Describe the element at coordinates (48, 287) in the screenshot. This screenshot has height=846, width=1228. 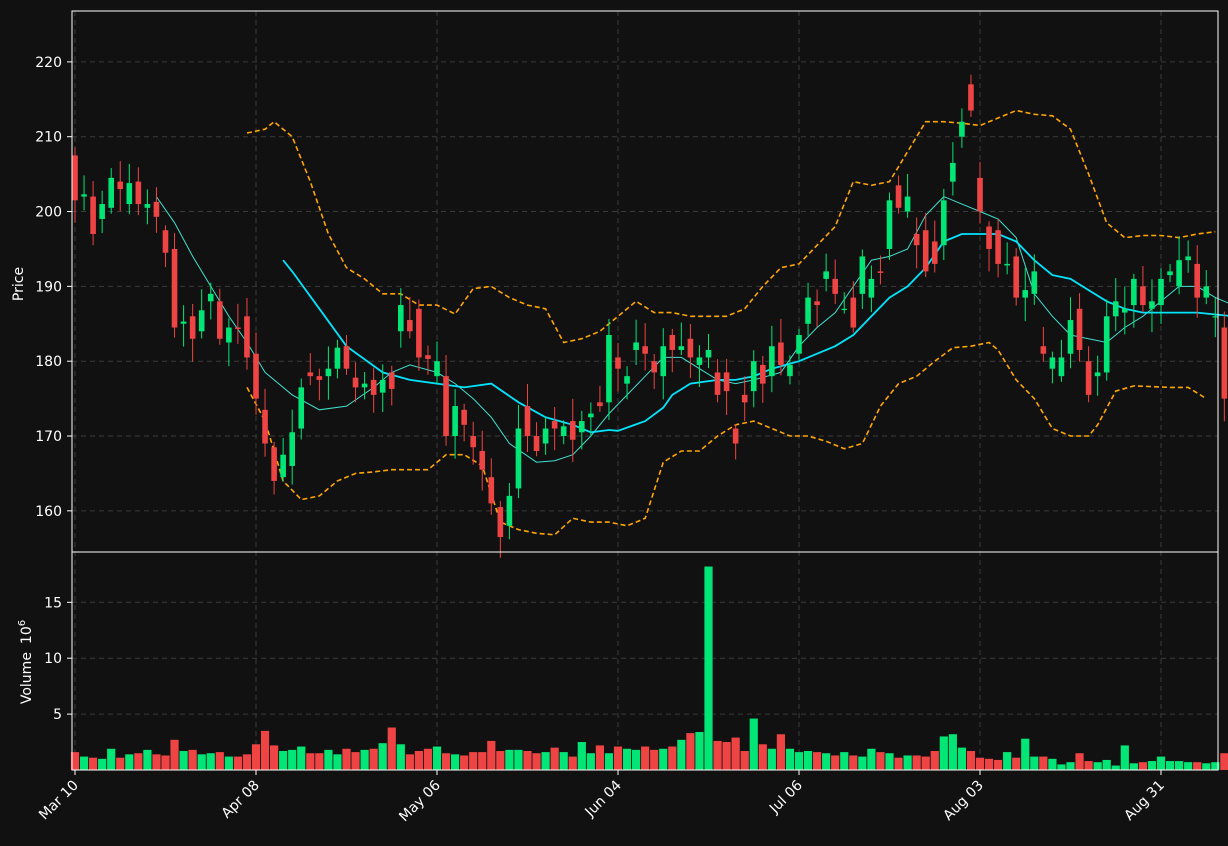
I see `price-tick-label-190: 190` at that location.